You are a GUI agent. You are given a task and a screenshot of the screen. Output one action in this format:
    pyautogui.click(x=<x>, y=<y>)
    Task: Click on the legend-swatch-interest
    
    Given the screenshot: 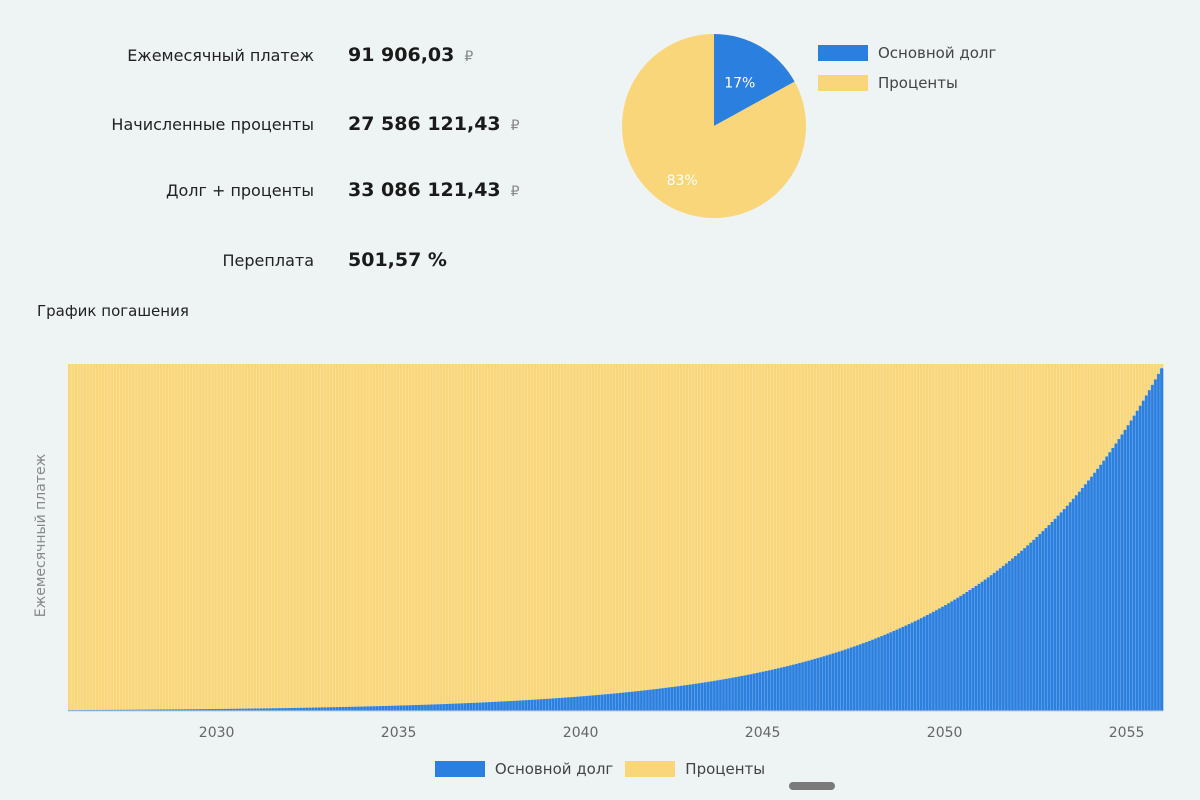 What is the action you would take?
    pyautogui.click(x=650, y=769)
    